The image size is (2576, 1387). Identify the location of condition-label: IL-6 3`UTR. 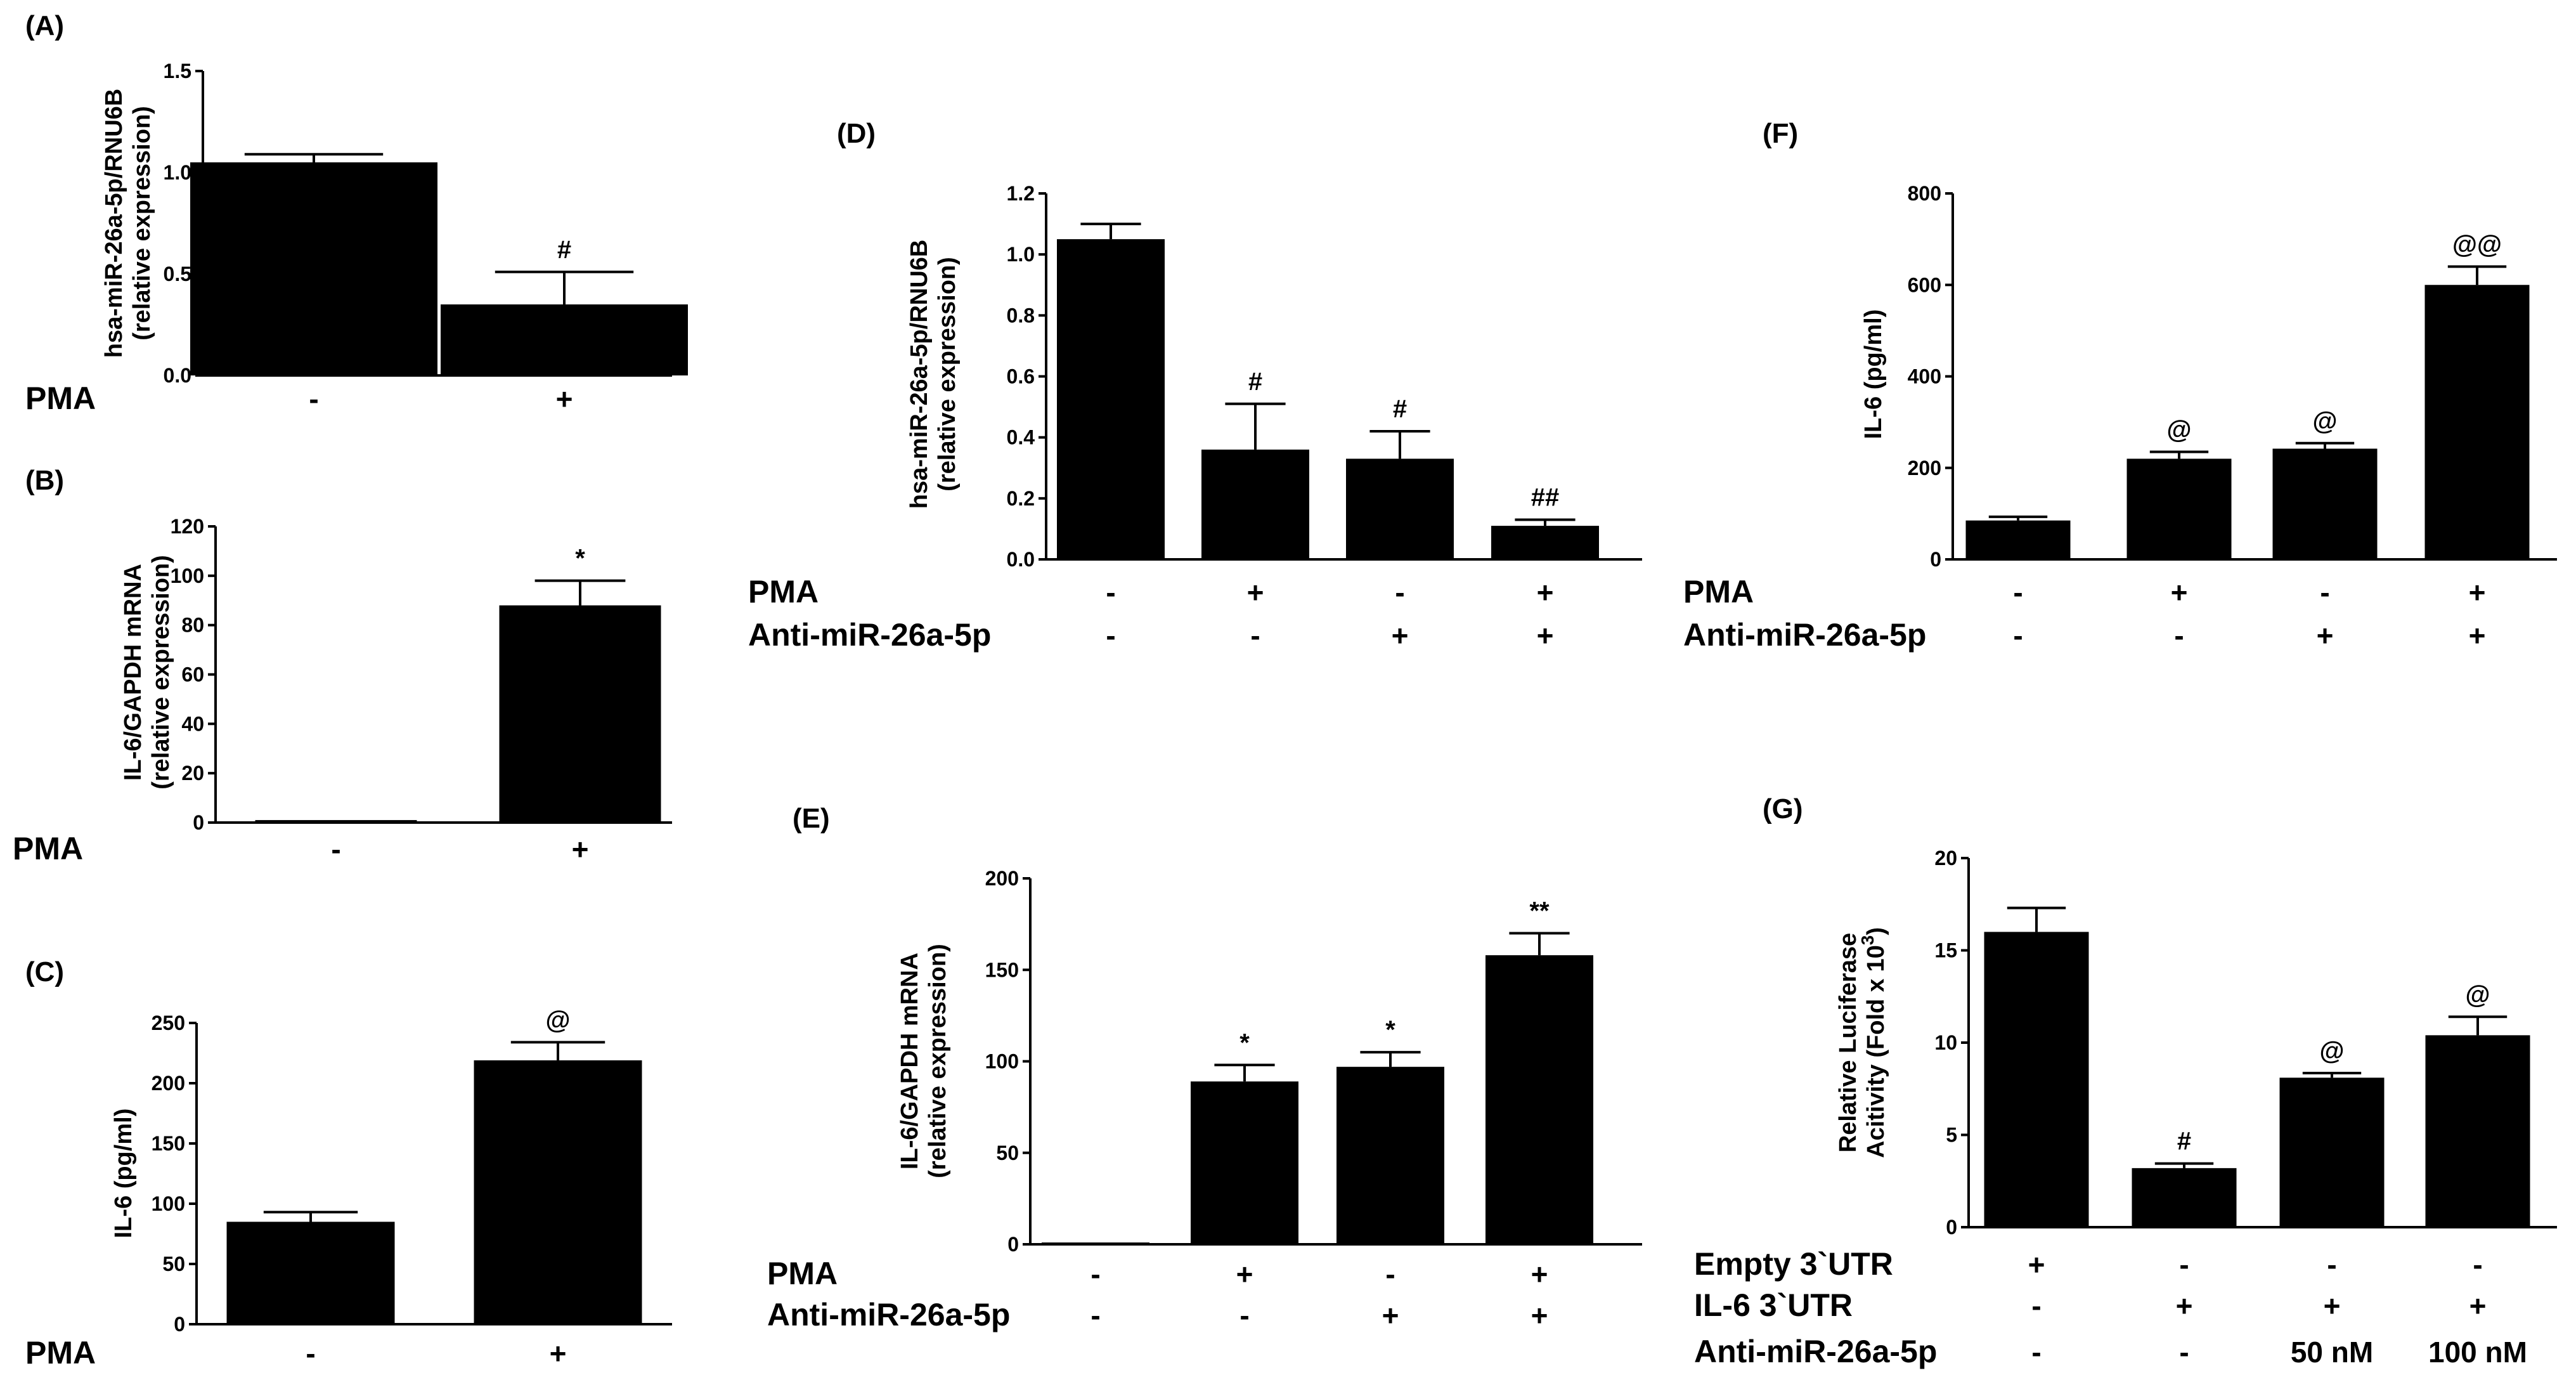
(1773, 1305).